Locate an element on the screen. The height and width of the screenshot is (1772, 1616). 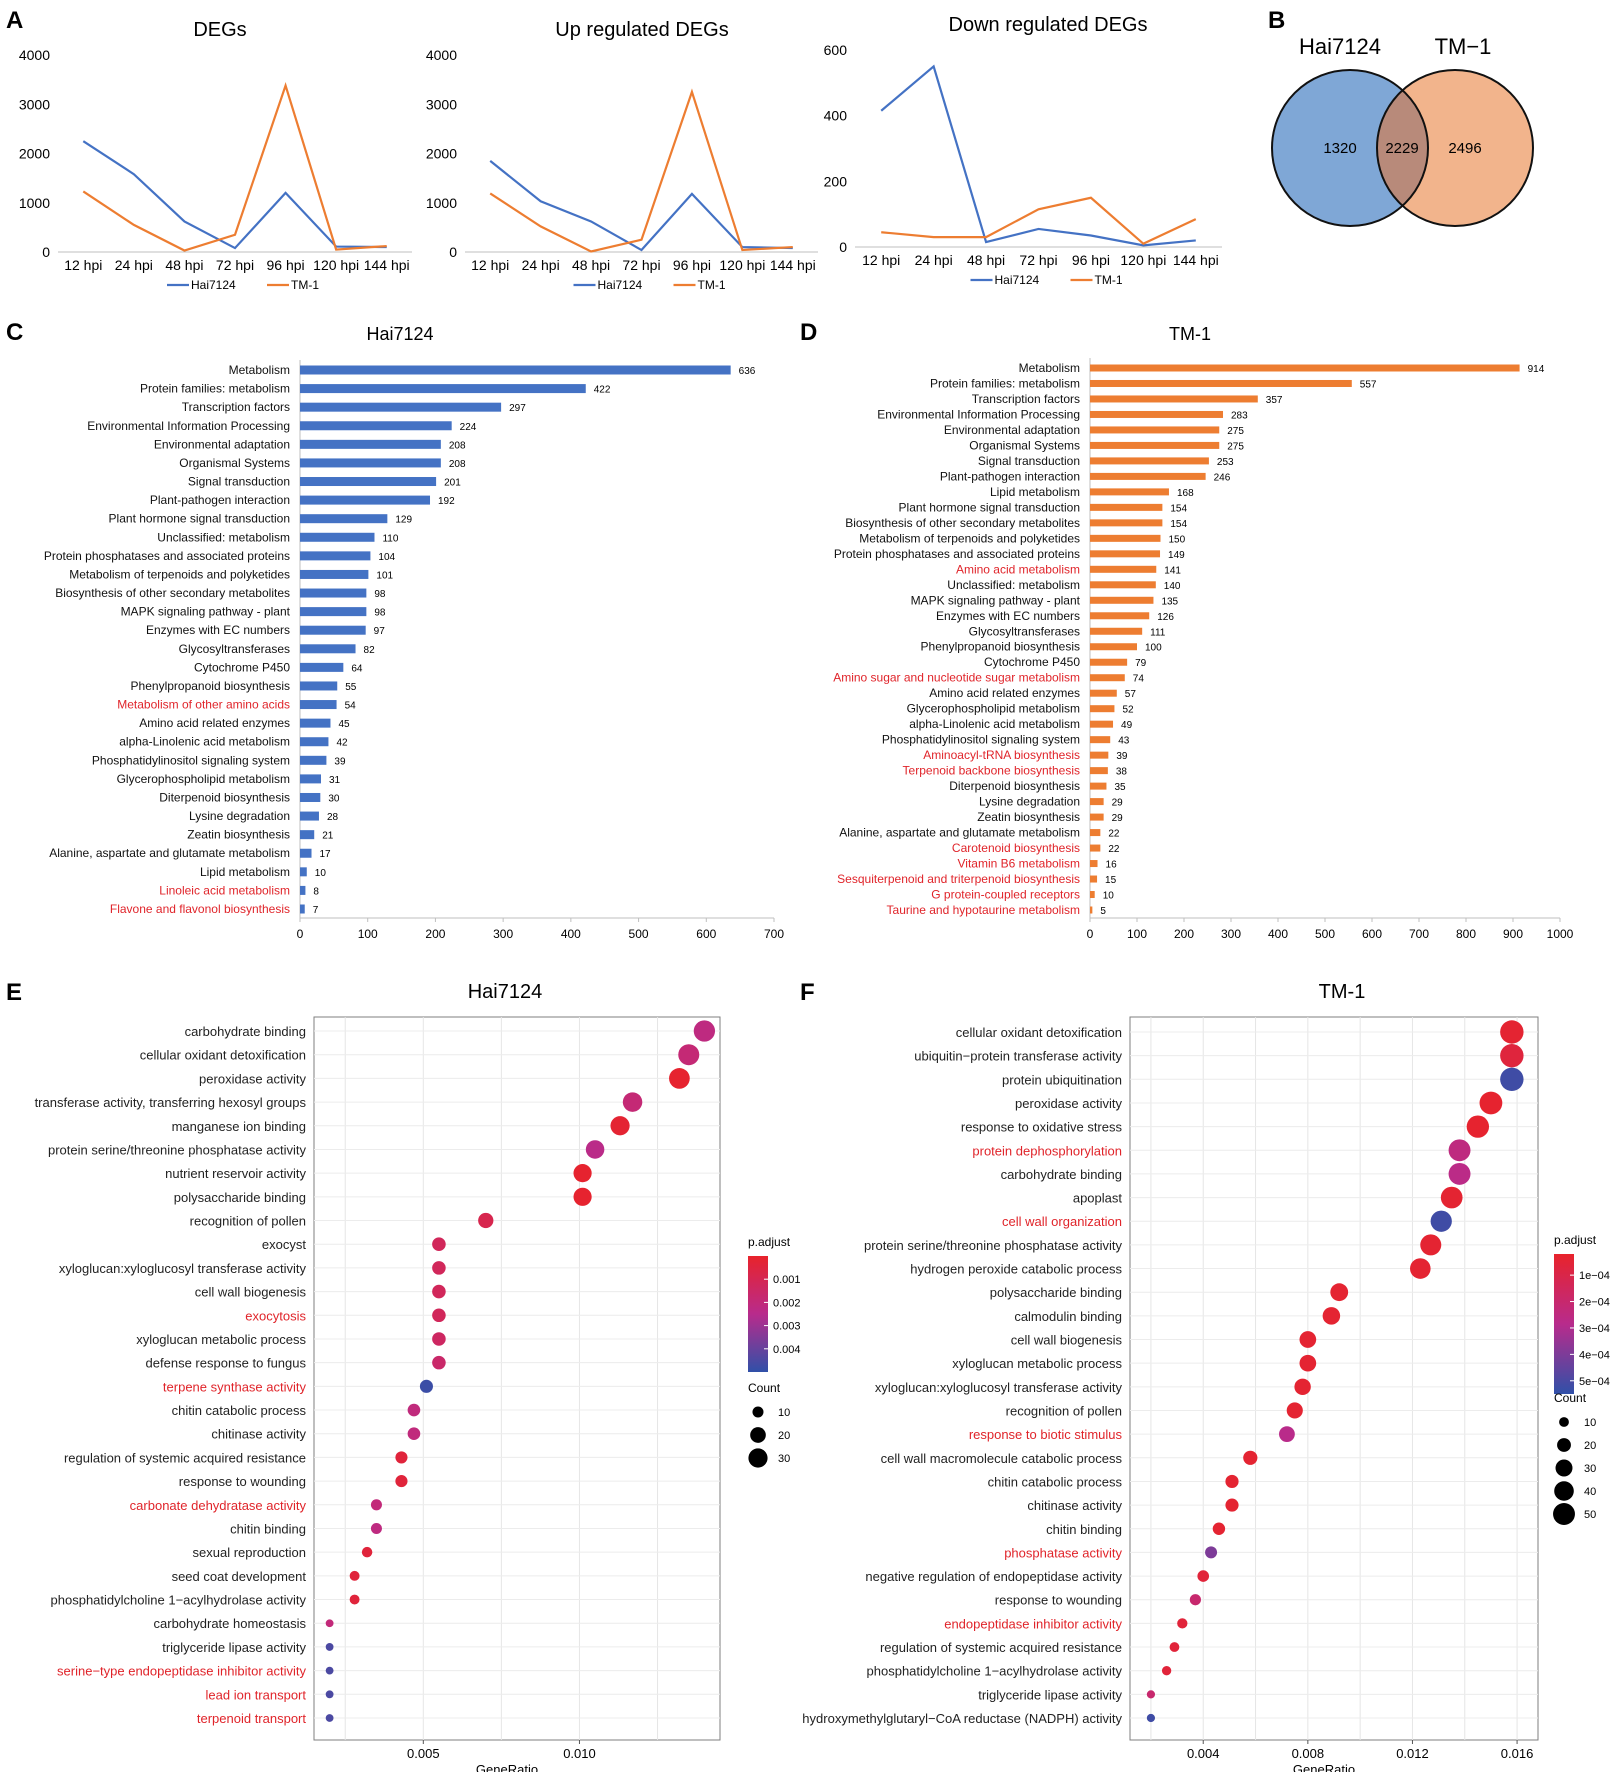
bar-label: MAPK signaling pathway - plant is located at coordinates (206, 612).